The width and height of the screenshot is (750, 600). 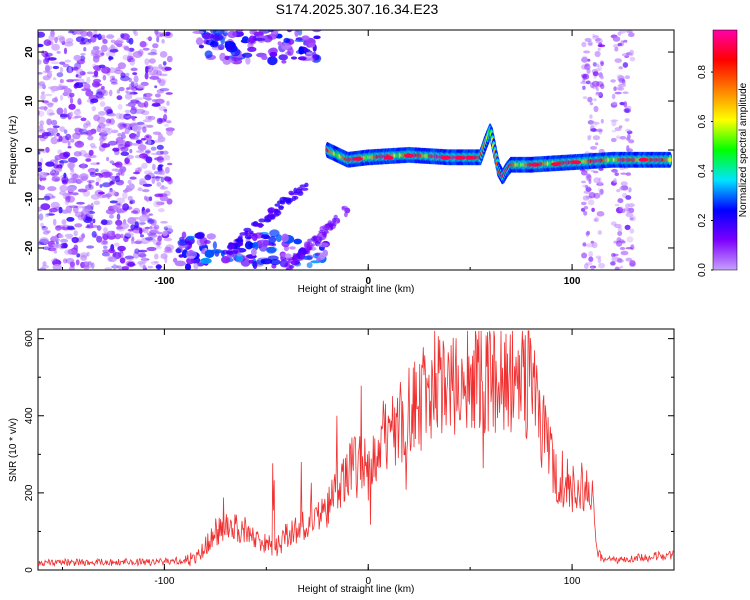 What do you see at coordinates (725, 150) in the screenshot?
I see `colorbar-gradient` at bounding box center [725, 150].